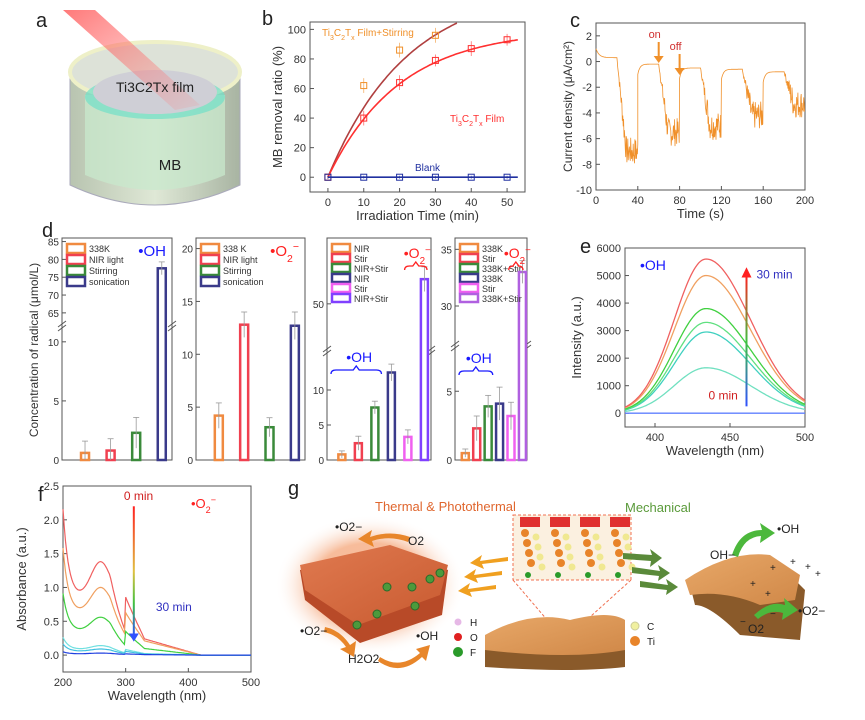 The width and height of the screenshot is (865, 720). What do you see at coordinates (558, 575) in the screenshot?
I see `f-atom` at bounding box center [558, 575].